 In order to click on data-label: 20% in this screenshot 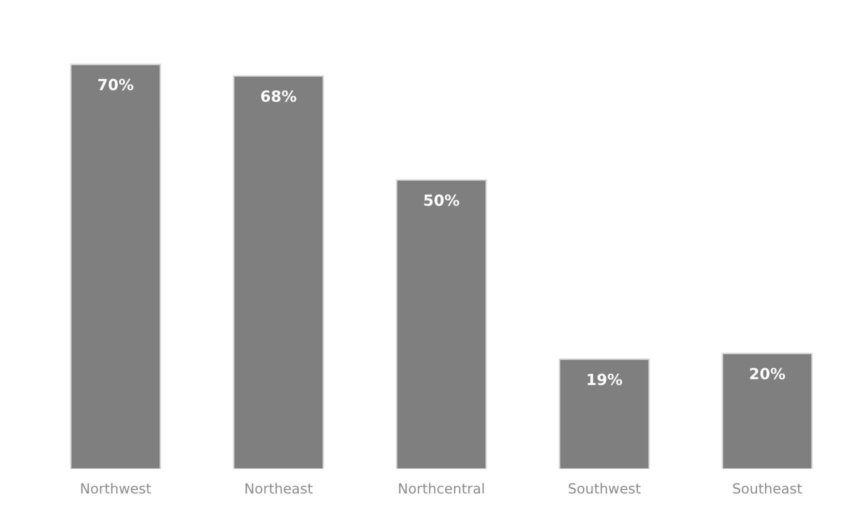, I will do `click(768, 374)`.